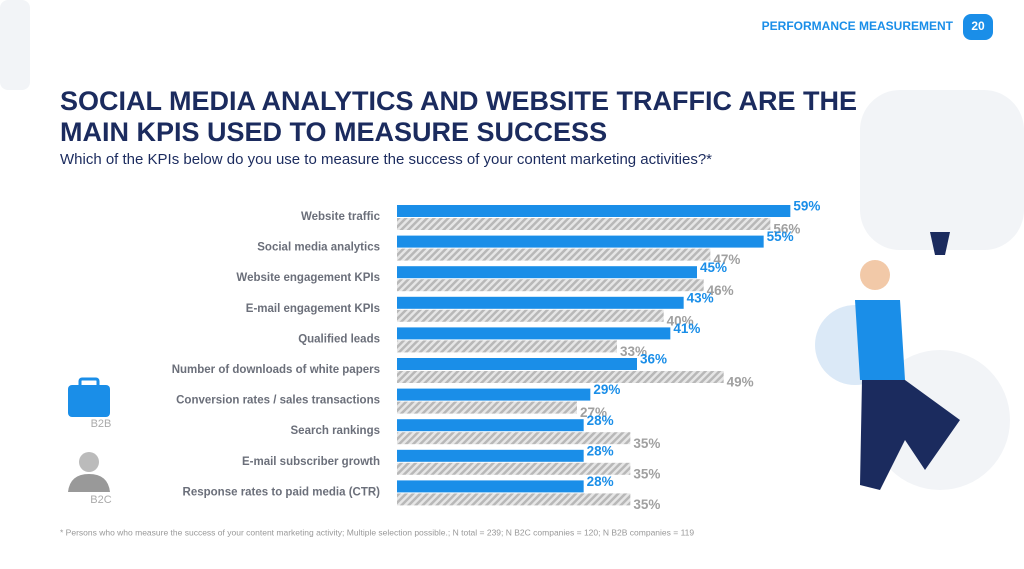 Image resolution: width=1024 pixels, height=569 pixels. I want to click on b2b-icon, so click(89, 401).